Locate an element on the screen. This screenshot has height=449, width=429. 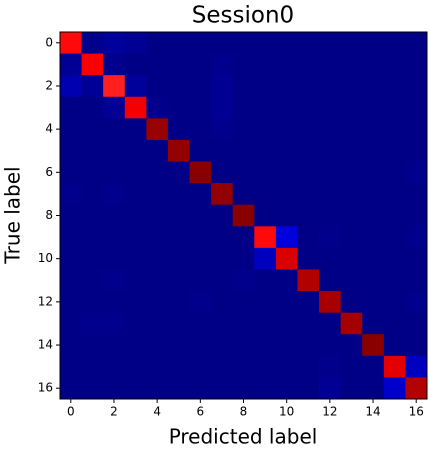
x-tick-label: 8 is located at coordinates (244, 412).